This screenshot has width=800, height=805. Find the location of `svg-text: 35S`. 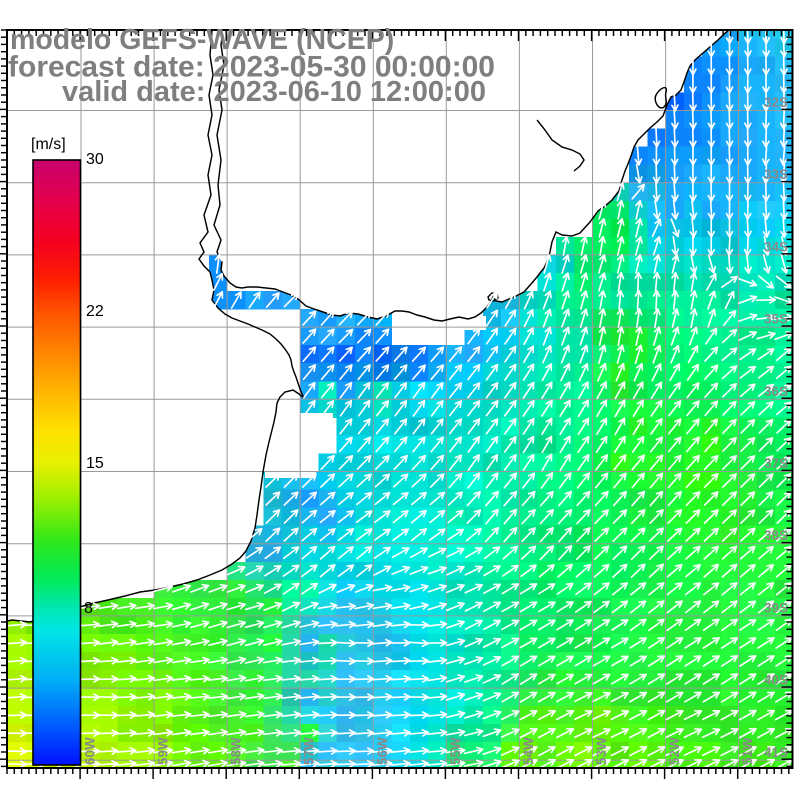

svg-text: 35S is located at coordinates (776, 319).